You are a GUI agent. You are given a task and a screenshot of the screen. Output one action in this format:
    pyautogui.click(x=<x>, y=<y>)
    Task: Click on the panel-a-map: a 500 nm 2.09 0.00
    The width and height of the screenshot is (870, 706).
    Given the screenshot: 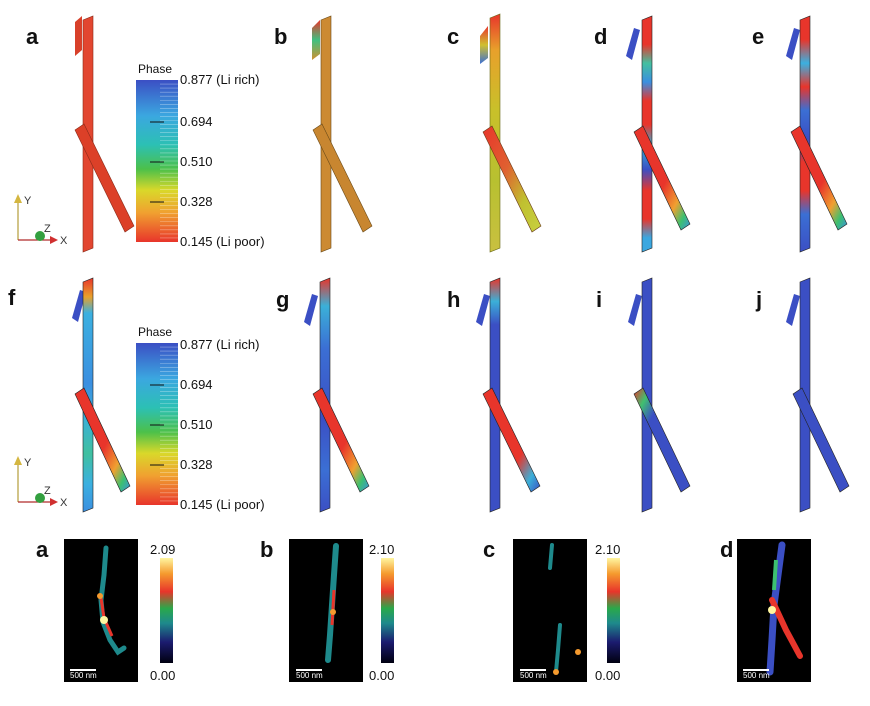 What is the action you would take?
    pyautogui.click(x=105, y=610)
    